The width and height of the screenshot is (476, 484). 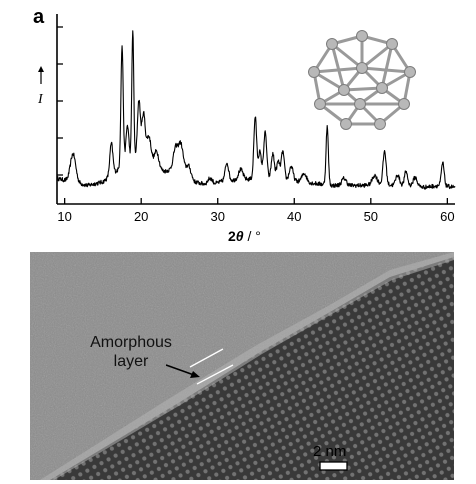 What do you see at coordinates (180, 370) in the screenshot?
I see `annotation-arrow` at bounding box center [180, 370].